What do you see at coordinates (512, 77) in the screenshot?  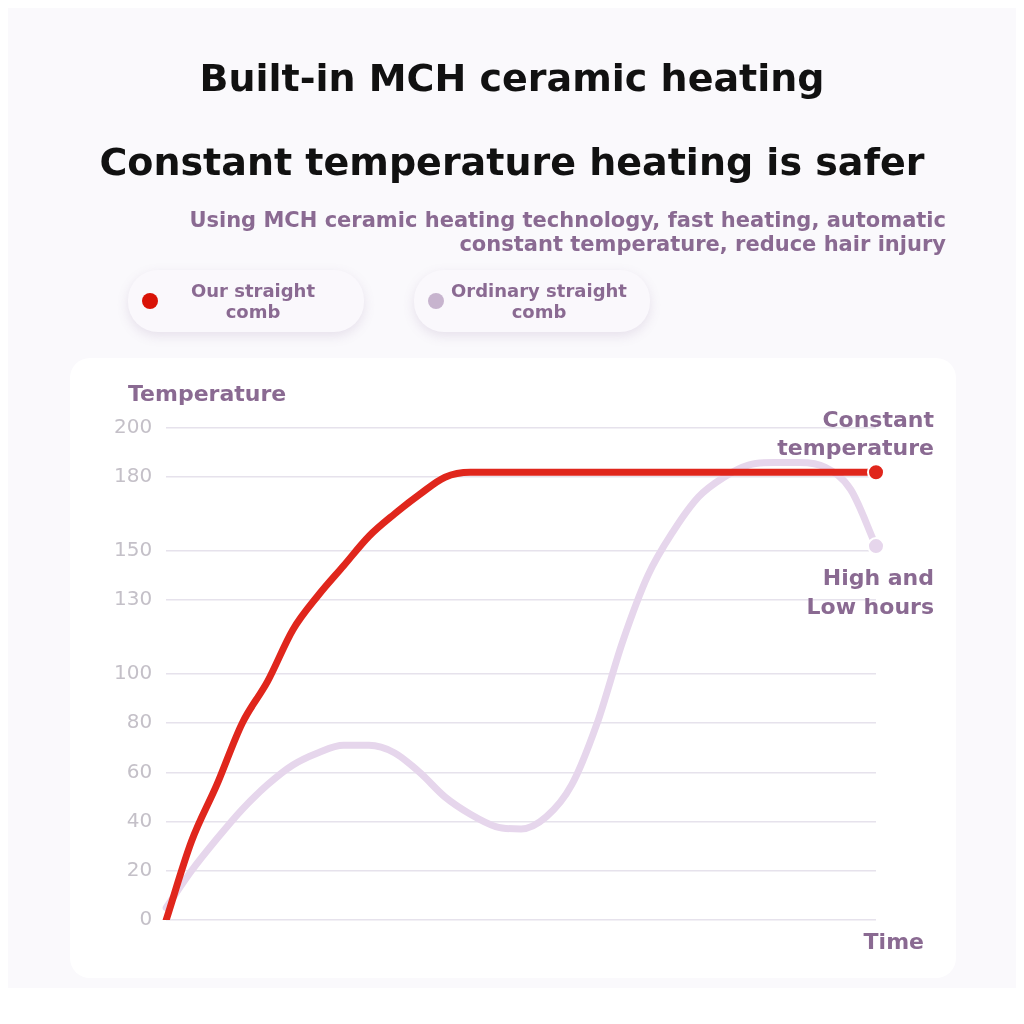 I see `chart-title: Built-in MCH ceramic heating` at bounding box center [512, 77].